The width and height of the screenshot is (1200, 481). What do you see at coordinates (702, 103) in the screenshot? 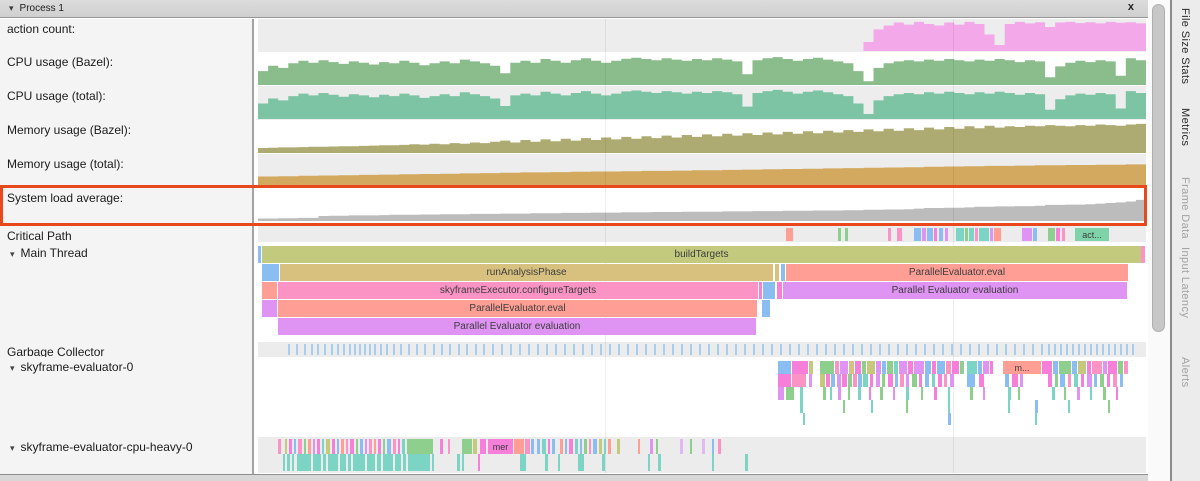
I see `track-cpu-total` at bounding box center [702, 103].